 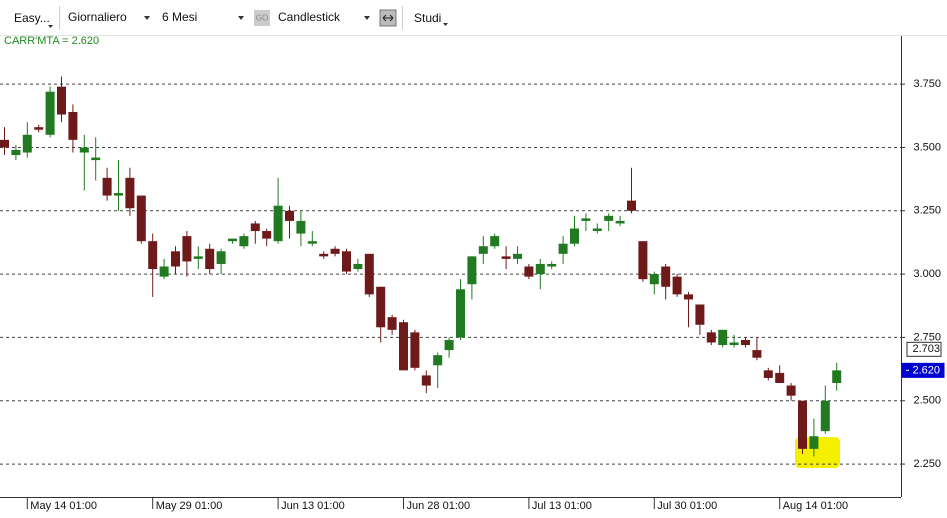 I want to click on y-tick-label: 2.750, so click(x=927, y=337).